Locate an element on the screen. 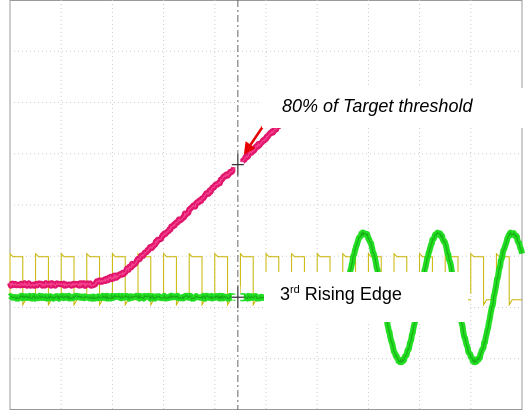  arrow-threshold-head is located at coordinates (249, 148).